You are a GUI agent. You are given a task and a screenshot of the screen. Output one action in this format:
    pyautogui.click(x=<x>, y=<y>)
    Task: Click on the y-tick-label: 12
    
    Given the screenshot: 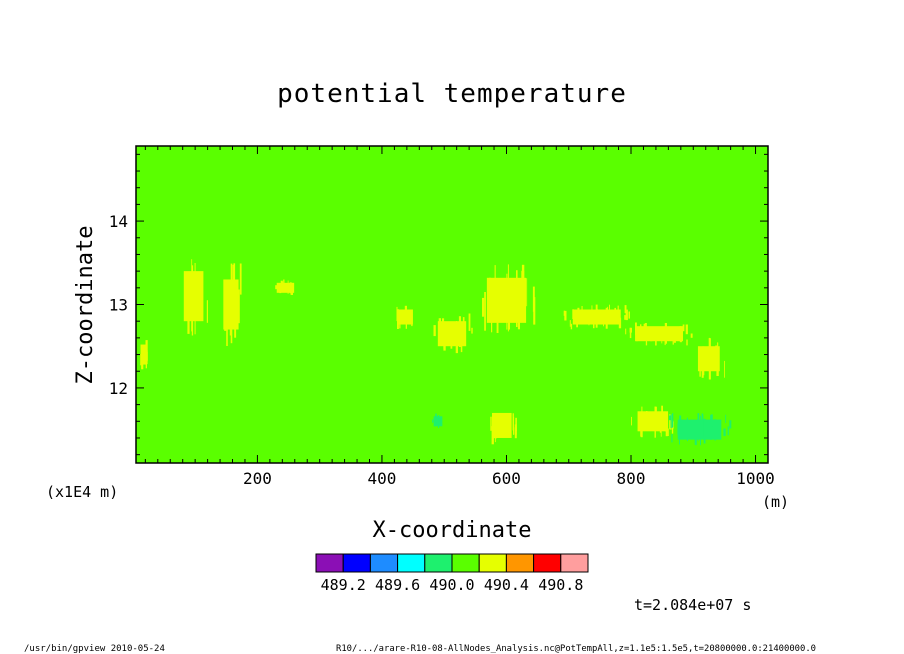 What is the action you would take?
    pyautogui.click(x=118, y=388)
    